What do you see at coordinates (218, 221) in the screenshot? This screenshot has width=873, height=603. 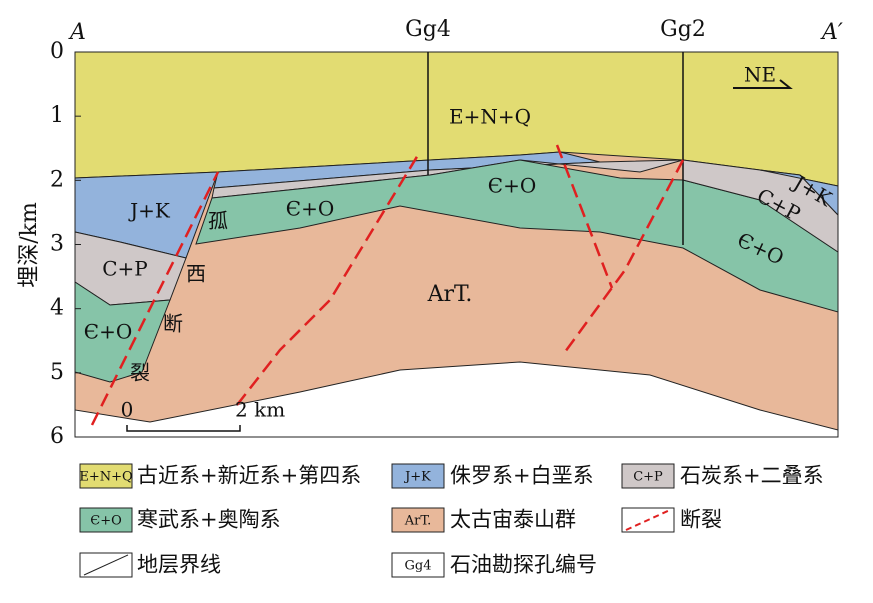 I see `fault-name: 孤` at bounding box center [218, 221].